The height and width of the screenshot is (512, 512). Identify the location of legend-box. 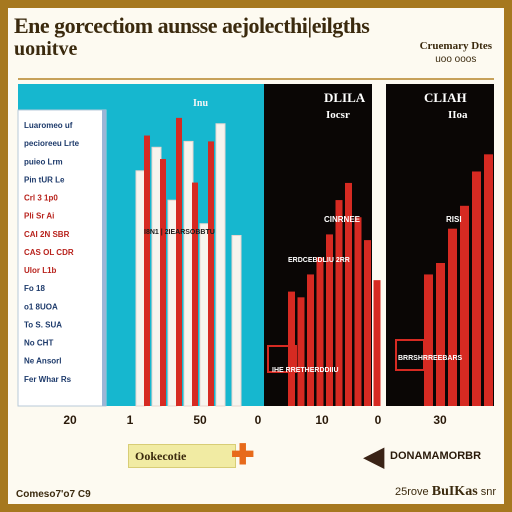
(62, 258).